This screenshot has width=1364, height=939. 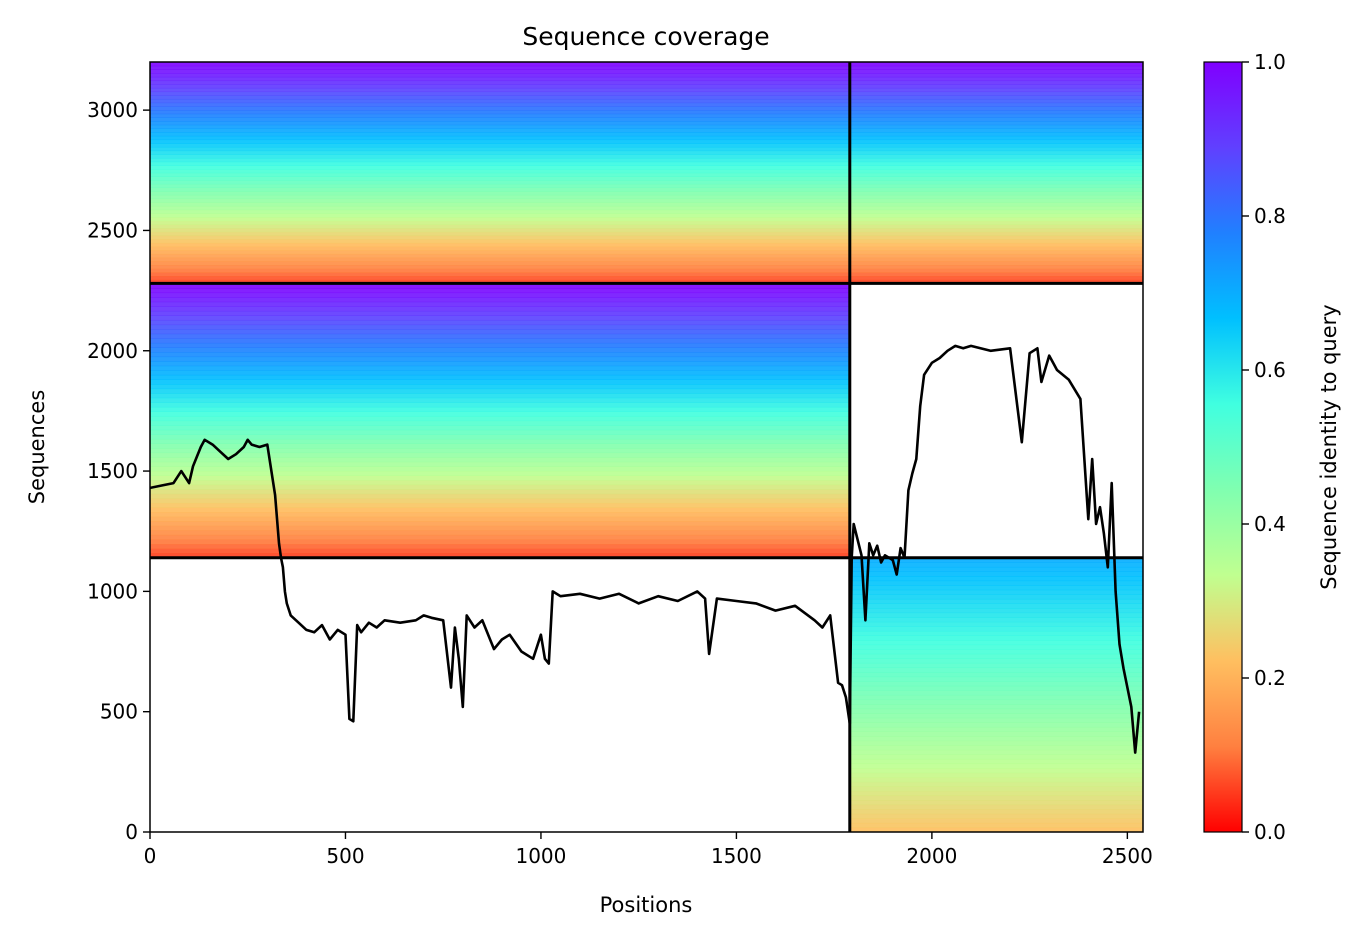 What do you see at coordinates (131, 832) in the screenshot?
I see `y-tick-label: 0` at bounding box center [131, 832].